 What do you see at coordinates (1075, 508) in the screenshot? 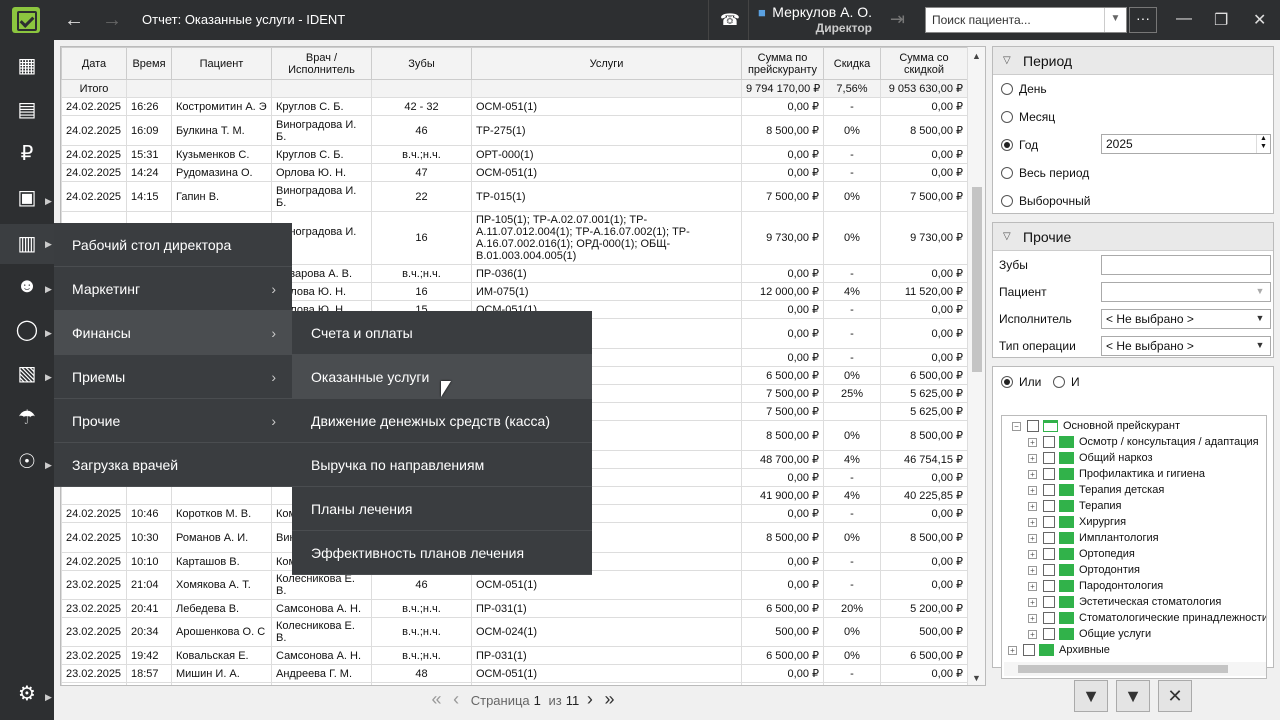
I see `tree-node: + Терапия` at bounding box center [1075, 508].